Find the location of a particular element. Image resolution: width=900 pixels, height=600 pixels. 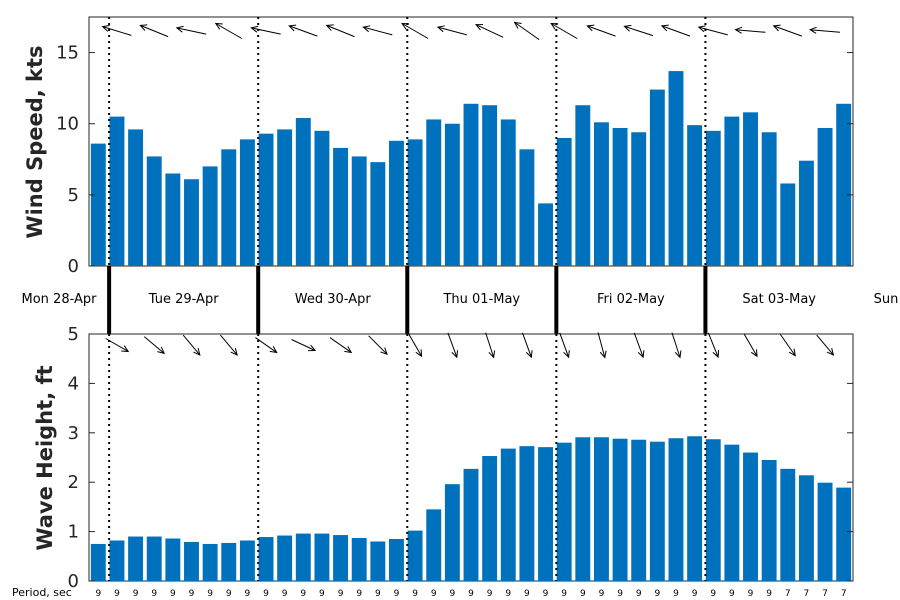

day-label: Mon 28-Apr is located at coordinates (60, 299).